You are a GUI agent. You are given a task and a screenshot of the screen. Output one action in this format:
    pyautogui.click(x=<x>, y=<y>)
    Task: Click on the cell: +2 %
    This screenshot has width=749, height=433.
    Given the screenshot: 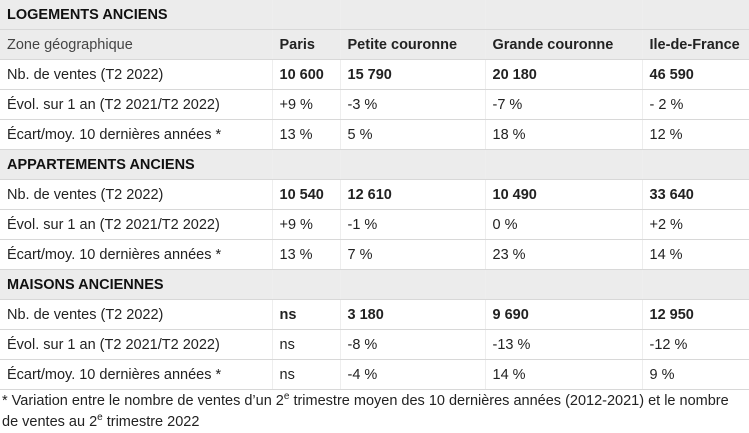 What is the action you would take?
    pyautogui.click(x=695, y=224)
    